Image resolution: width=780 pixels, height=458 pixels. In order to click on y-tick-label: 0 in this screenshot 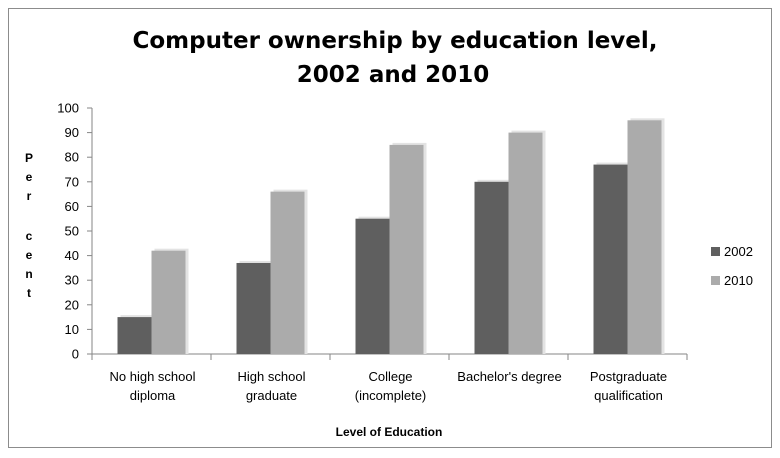, I will do `click(75, 354)`.